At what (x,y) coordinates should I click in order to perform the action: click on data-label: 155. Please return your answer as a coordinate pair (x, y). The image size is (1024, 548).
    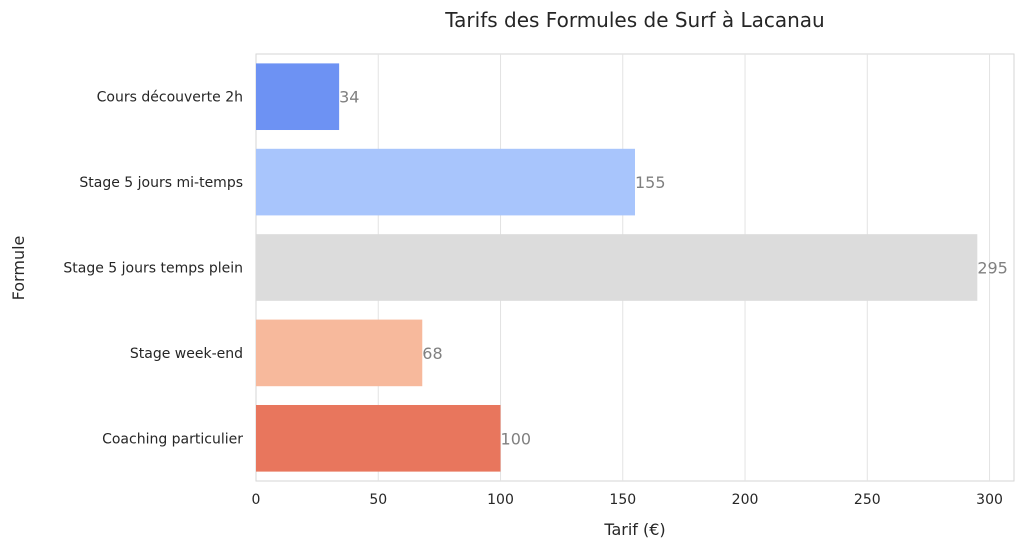
    Looking at the image, I should click on (650, 182).